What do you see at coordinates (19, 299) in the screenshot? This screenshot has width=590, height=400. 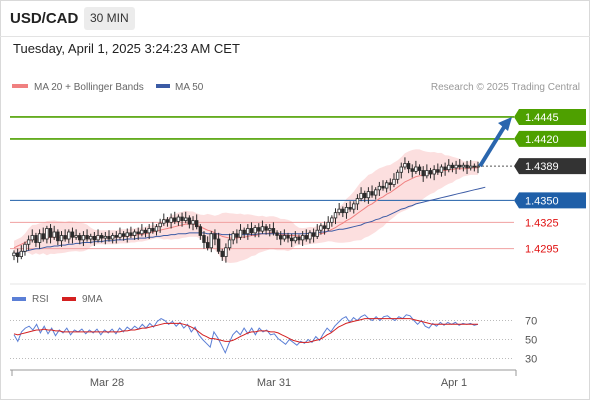 I see `rsi-legend-swatch` at bounding box center [19, 299].